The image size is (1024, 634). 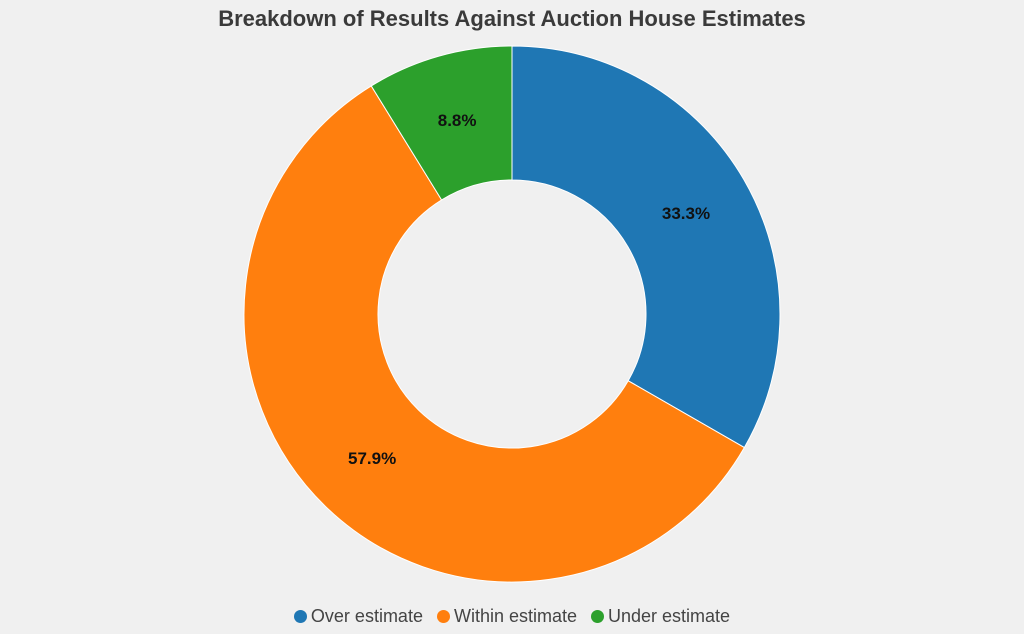 I want to click on legend-swatch-over, so click(x=300, y=616).